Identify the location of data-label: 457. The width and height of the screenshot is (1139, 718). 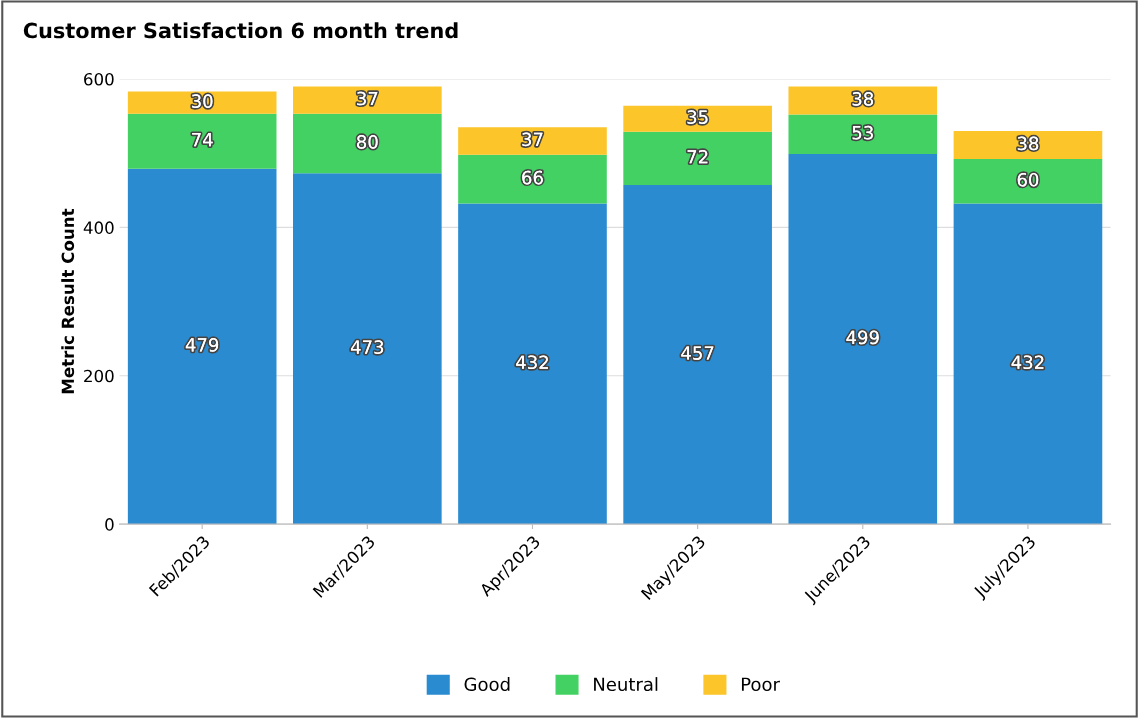
(697, 353).